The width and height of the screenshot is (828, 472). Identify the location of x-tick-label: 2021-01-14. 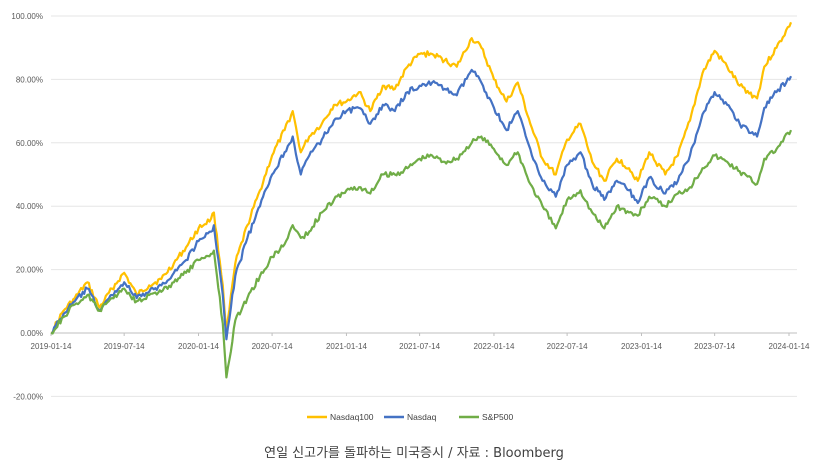
(346, 346).